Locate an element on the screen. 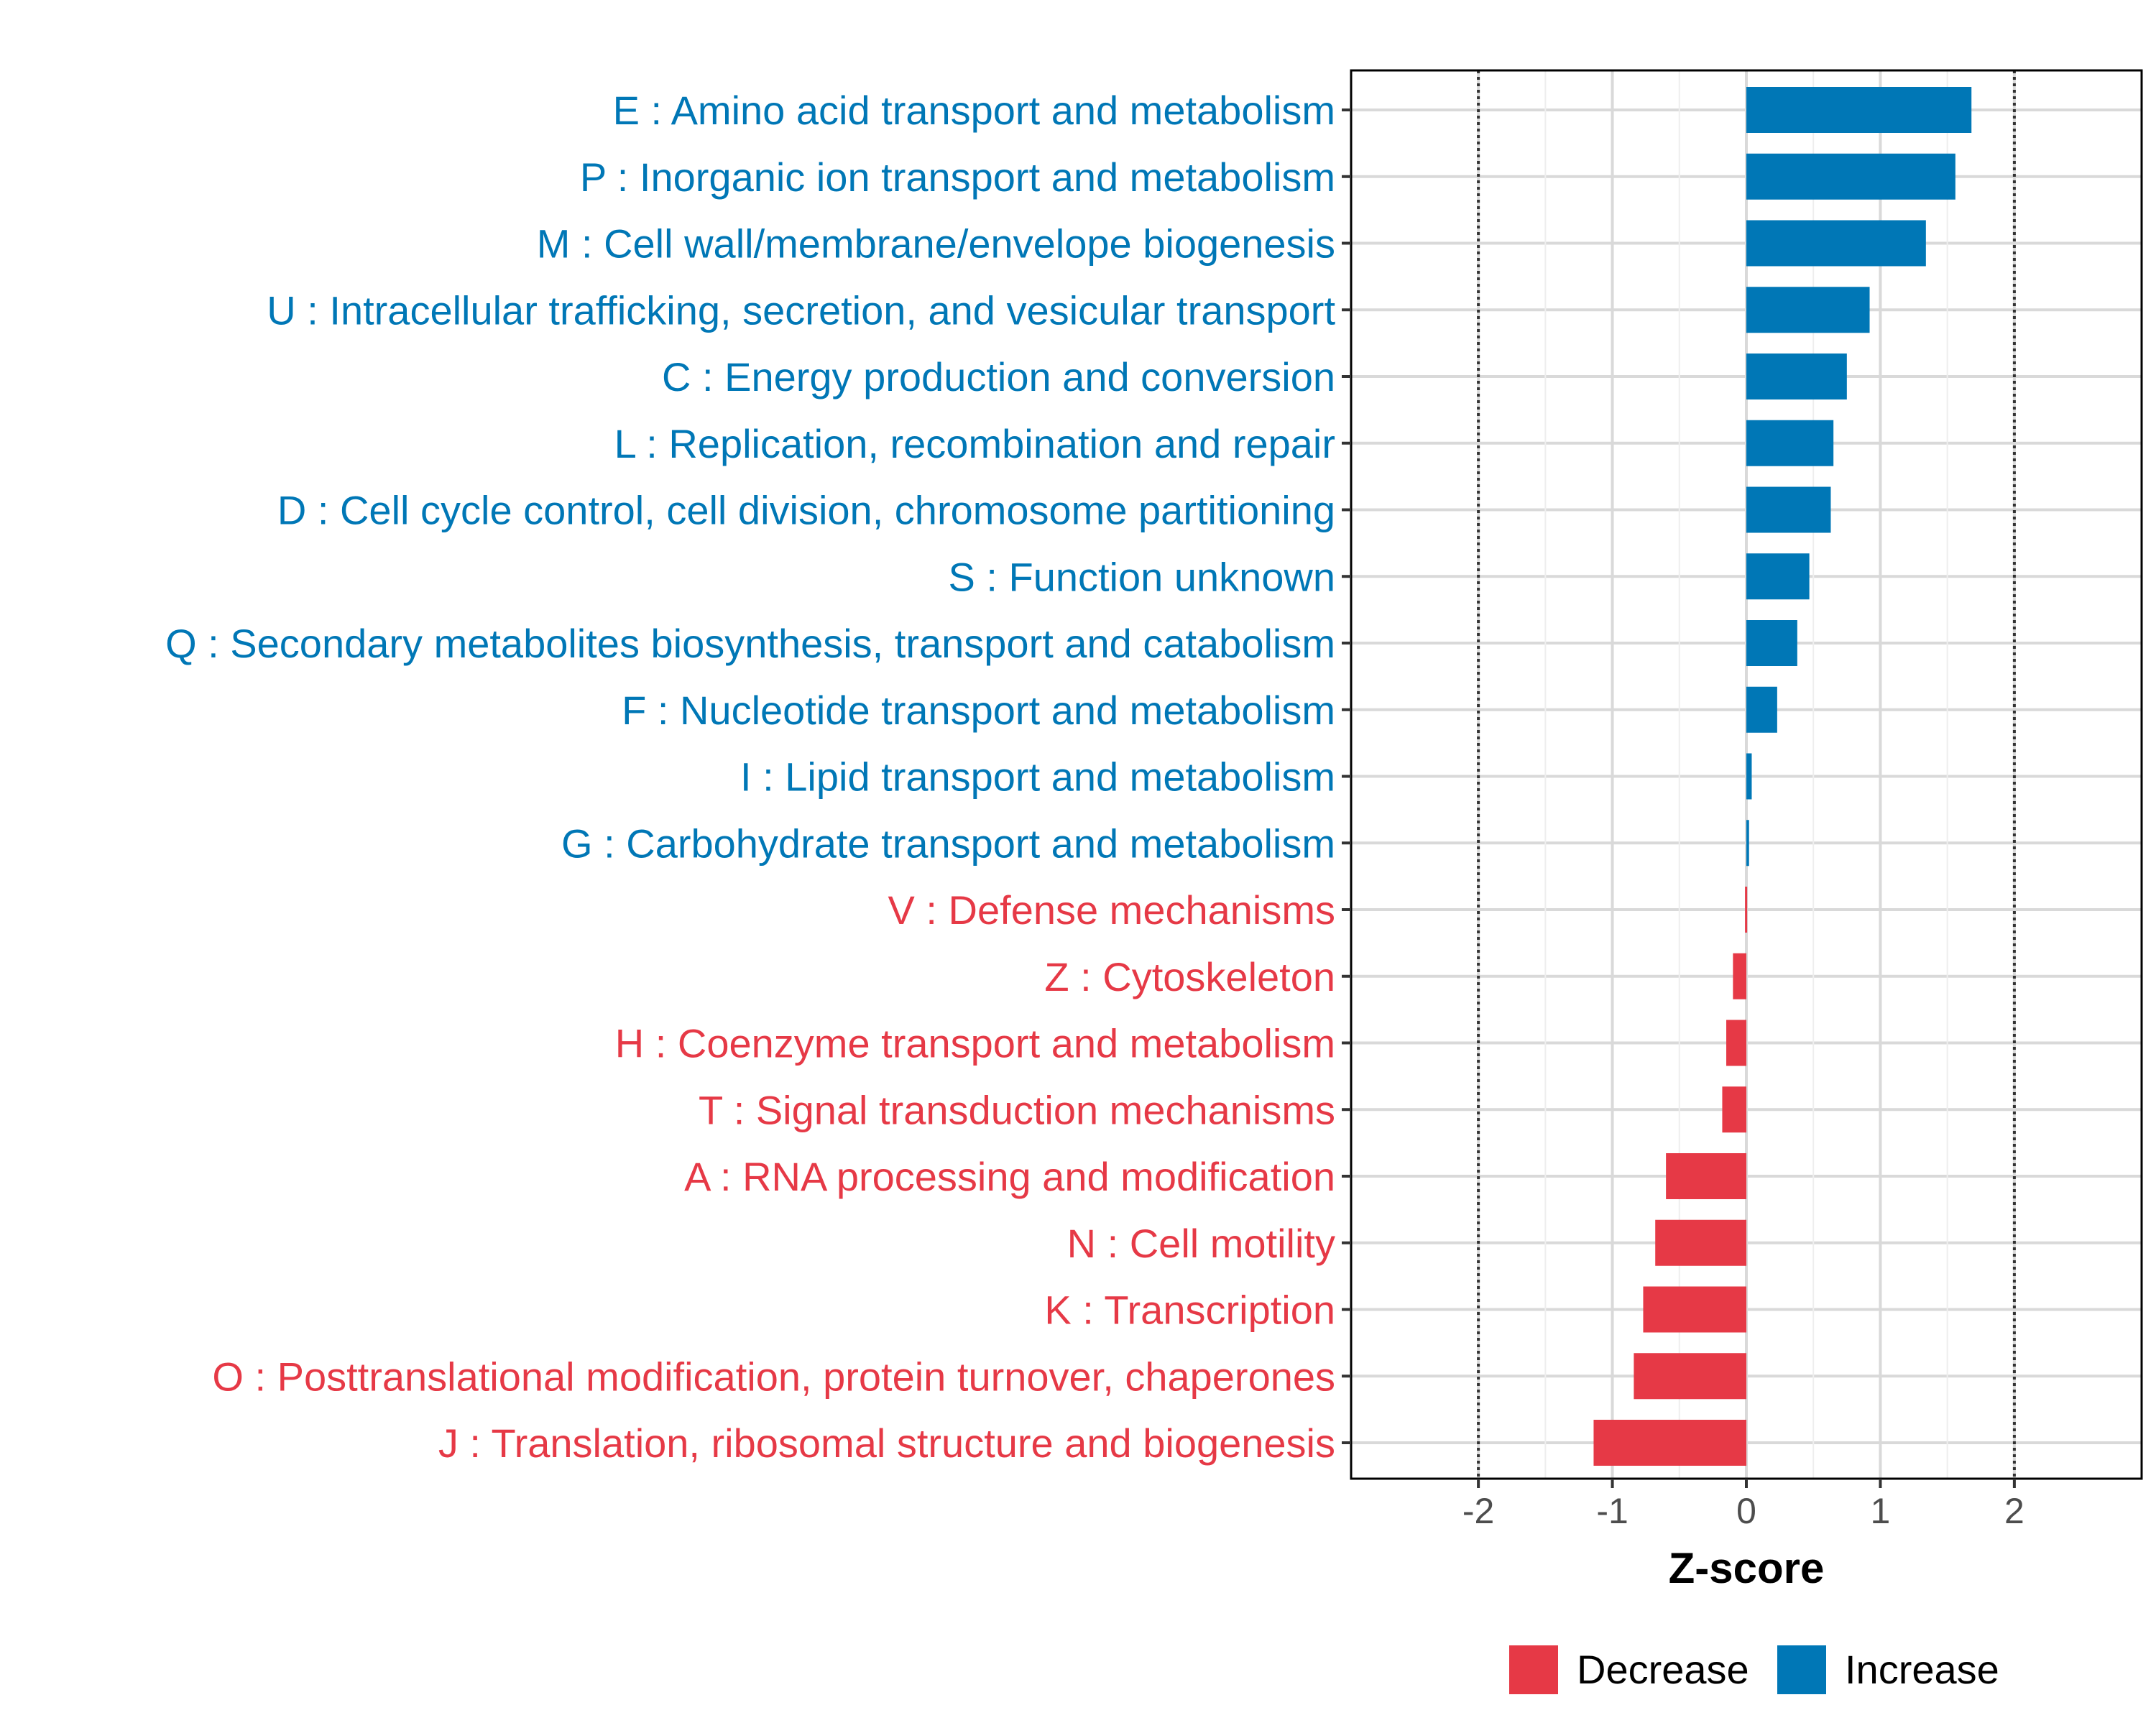 The height and width of the screenshot is (1728, 2156). category-label: K : Transcription is located at coordinates (1189, 1310).